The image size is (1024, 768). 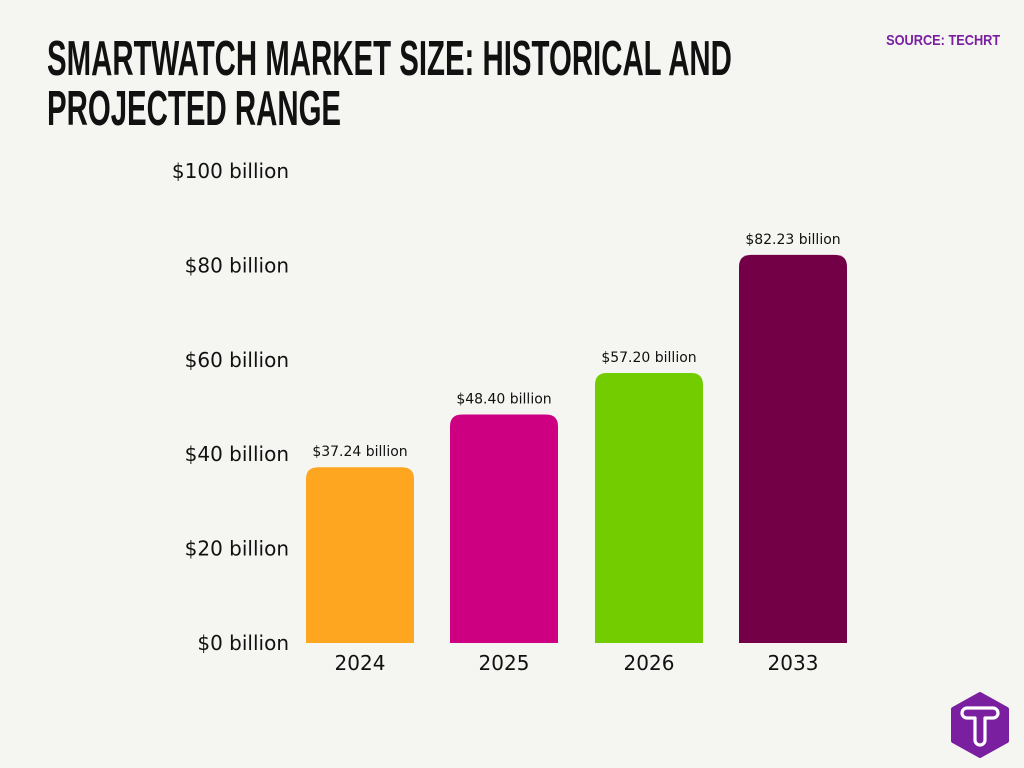 I want to click on bar-2026, so click(x=649, y=508).